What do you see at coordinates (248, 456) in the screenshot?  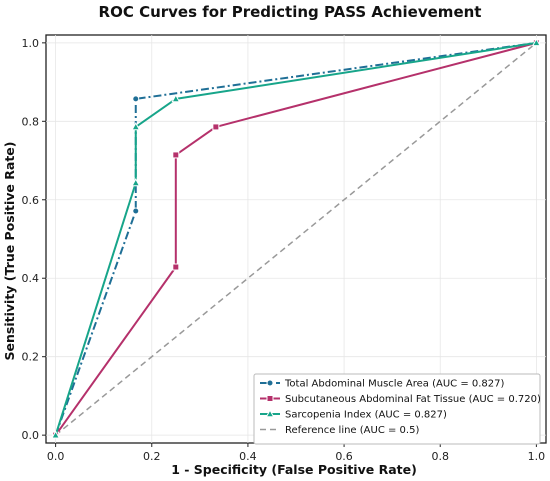 I see `x-tick-label: 0.4` at bounding box center [248, 456].